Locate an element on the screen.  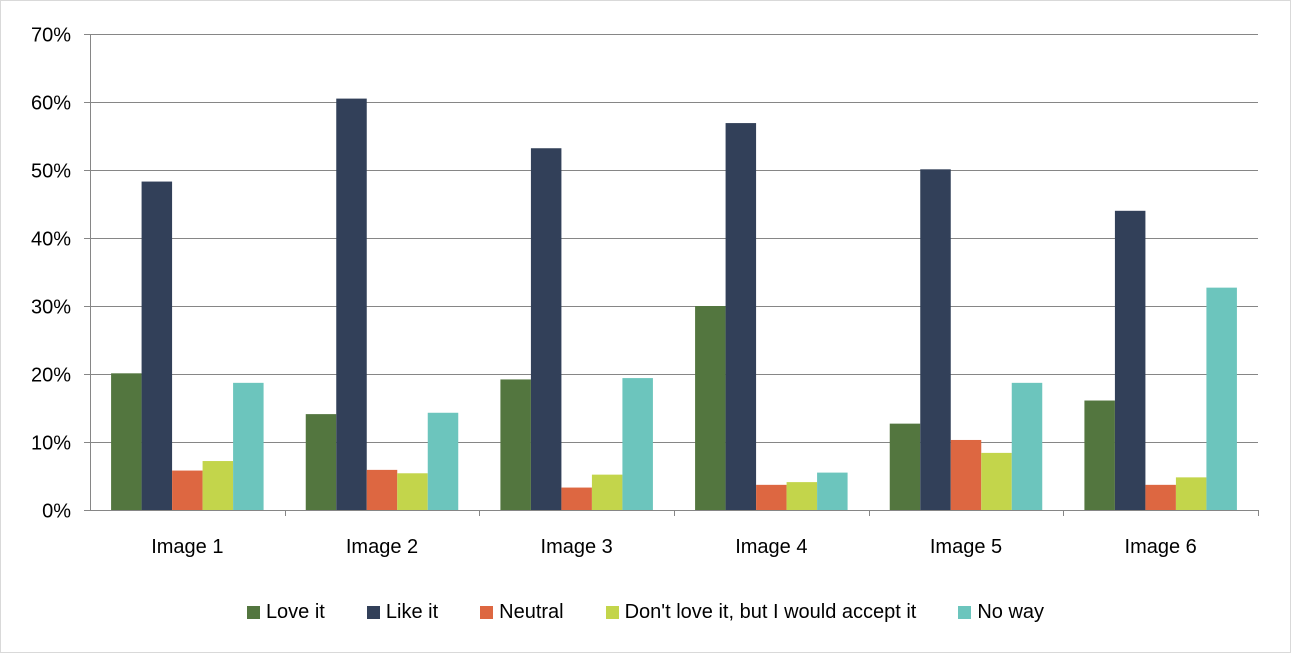
x-tick-label: Image 2 is located at coordinates (382, 547).